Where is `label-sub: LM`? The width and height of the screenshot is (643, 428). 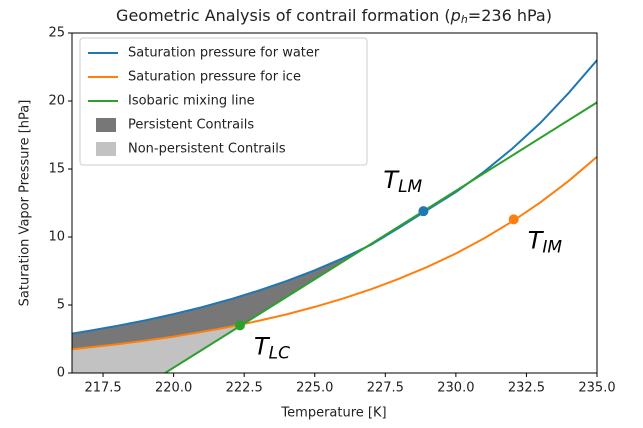
label-sub: LM is located at coordinates (410, 187).